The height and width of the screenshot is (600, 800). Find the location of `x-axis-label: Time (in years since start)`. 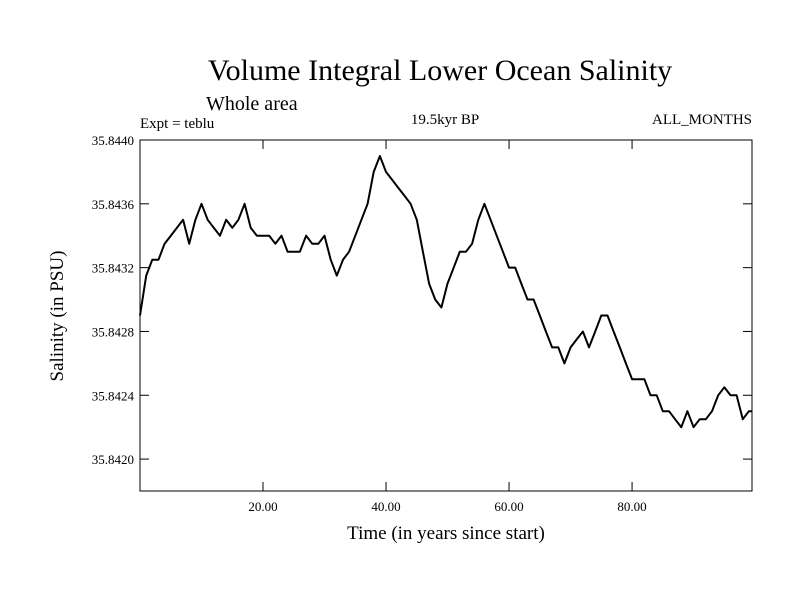

x-axis-label: Time (in years since start) is located at coordinates (446, 533).